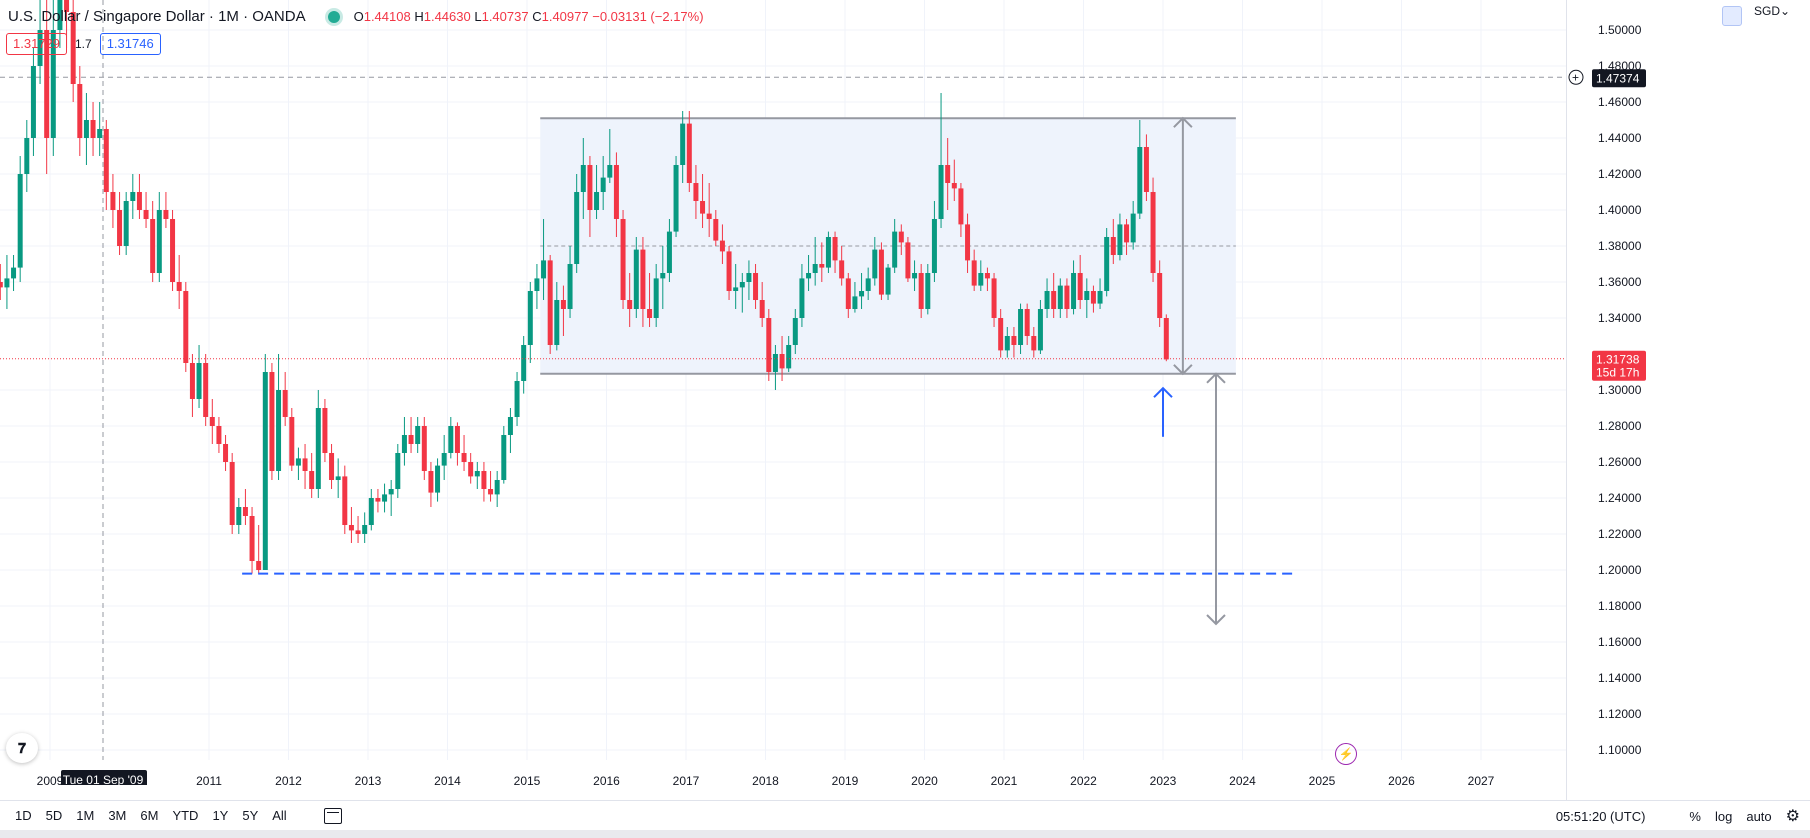 The image size is (1810, 838). I want to click on price-tick-label: 1.40000, so click(1620, 210).